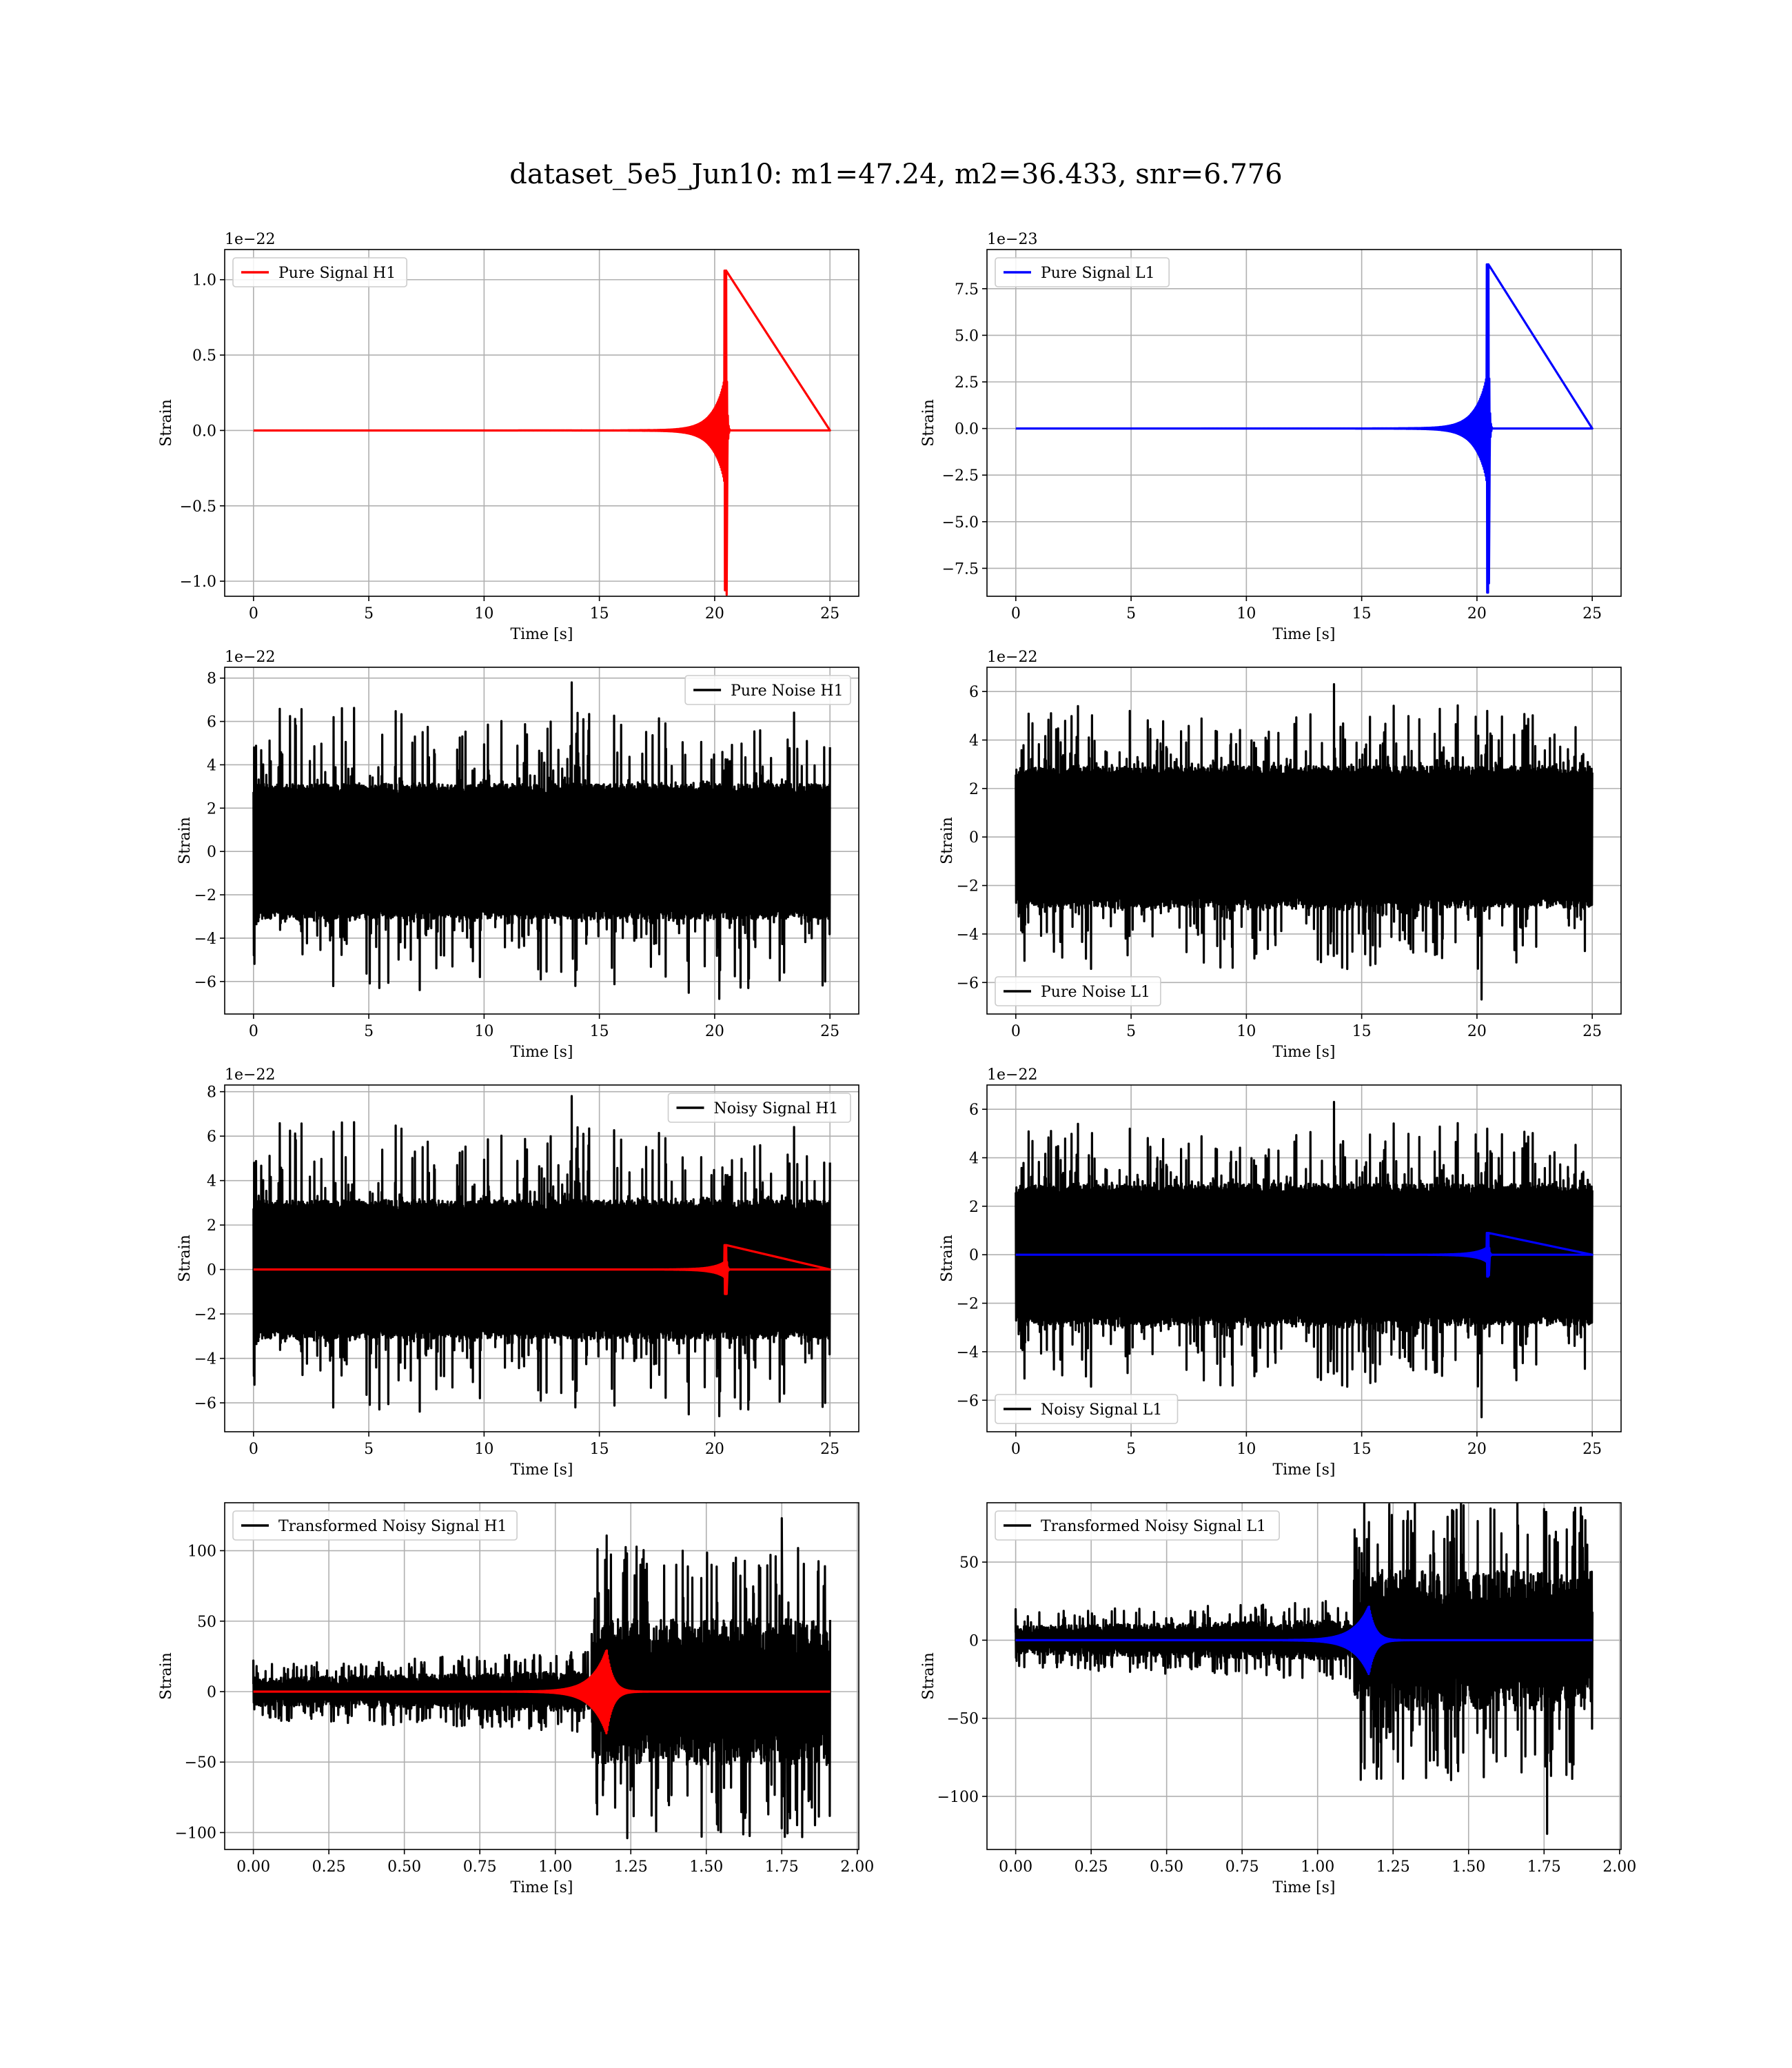  I want to click on y-tick-label: 7.5, so click(967, 289).